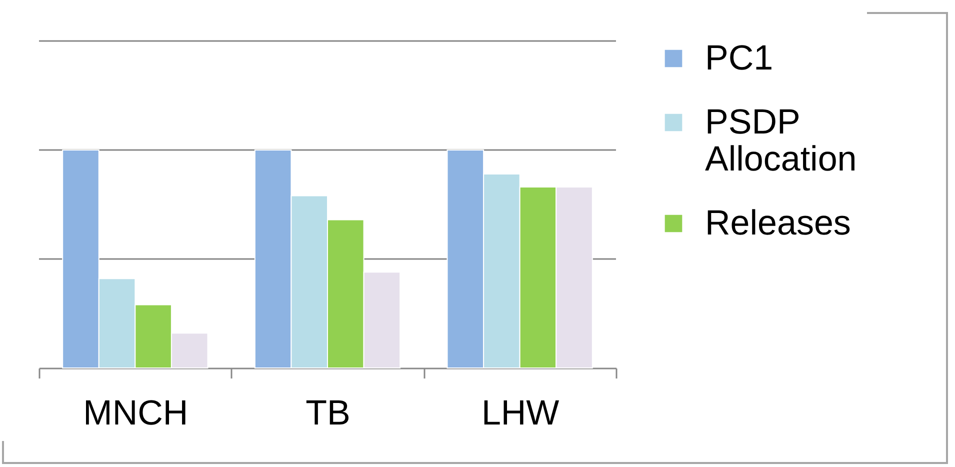 The height and width of the screenshot is (467, 955). Describe the element at coordinates (135, 413) in the screenshot. I see `x-tick-label: MNCH` at that location.